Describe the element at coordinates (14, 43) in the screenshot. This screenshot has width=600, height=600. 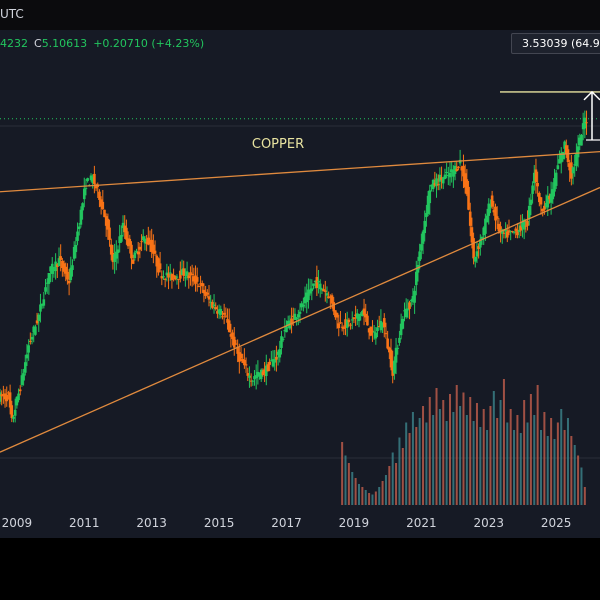
I see `ohlc-prev-fragment: 4232` at that location.